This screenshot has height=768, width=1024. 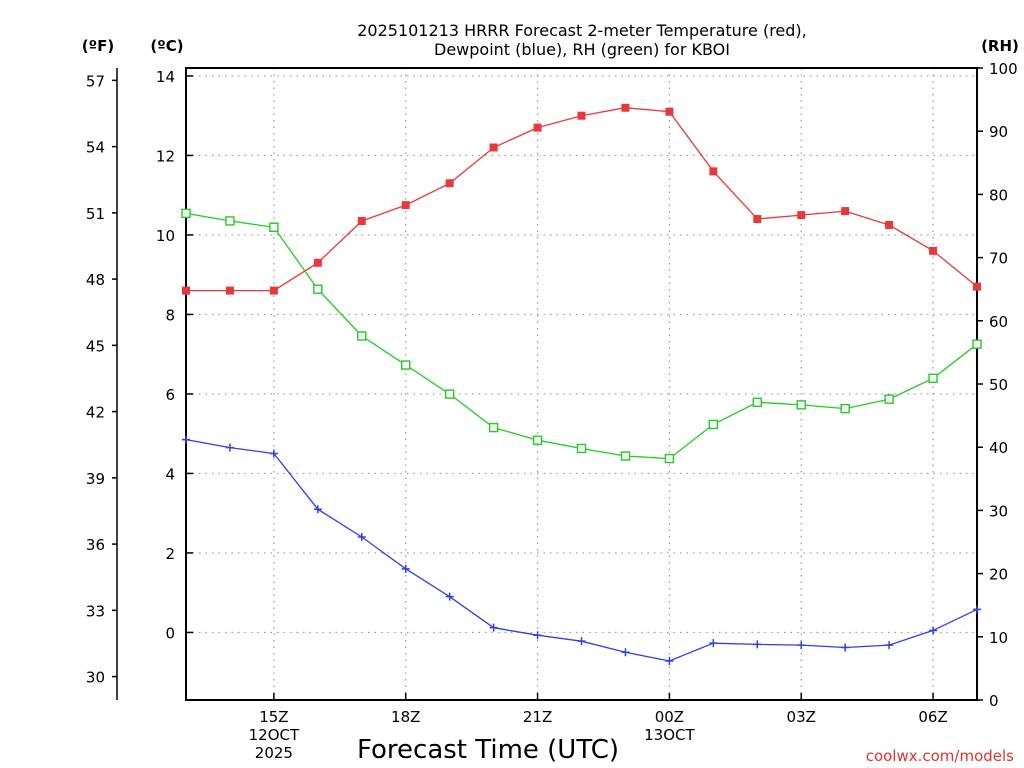 I want to click on x-tick-label: 21Z, so click(x=537, y=717).